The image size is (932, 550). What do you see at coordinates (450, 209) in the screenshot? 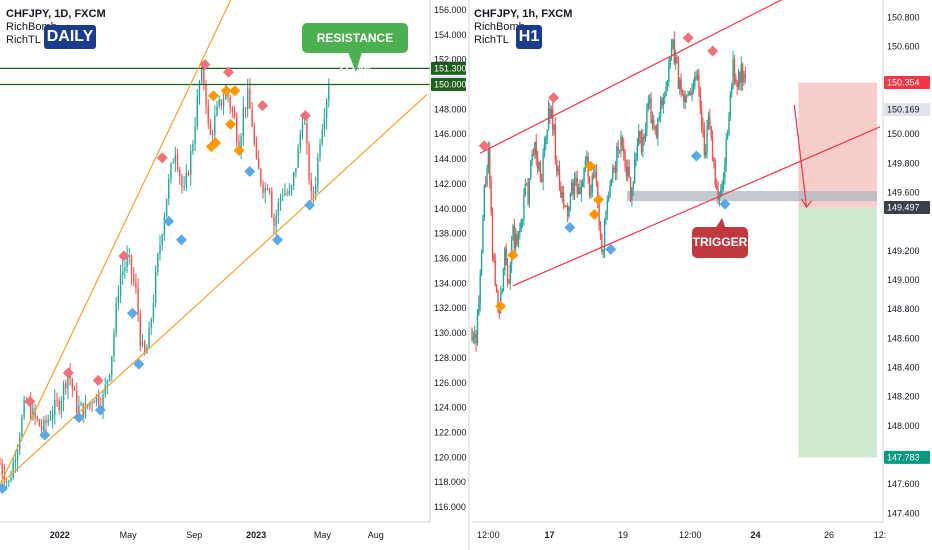
I see `left-y-tick-label: 140.000` at bounding box center [450, 209].